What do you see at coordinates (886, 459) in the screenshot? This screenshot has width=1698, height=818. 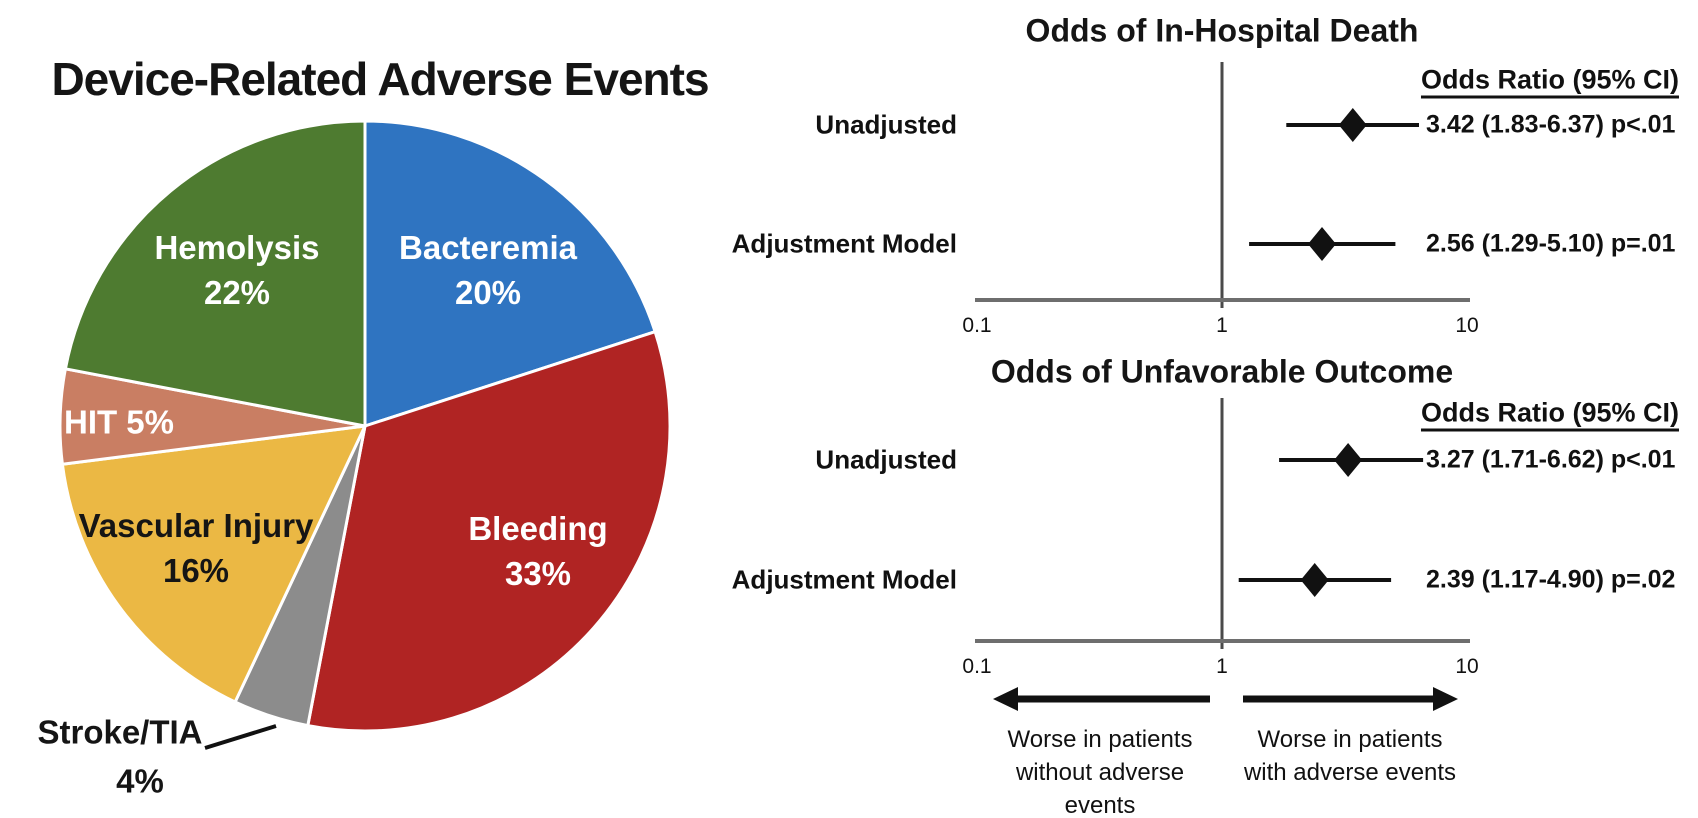 I see `forest2-row-unadjusted-label: Unadjusted` at bounding box center [886, 459].